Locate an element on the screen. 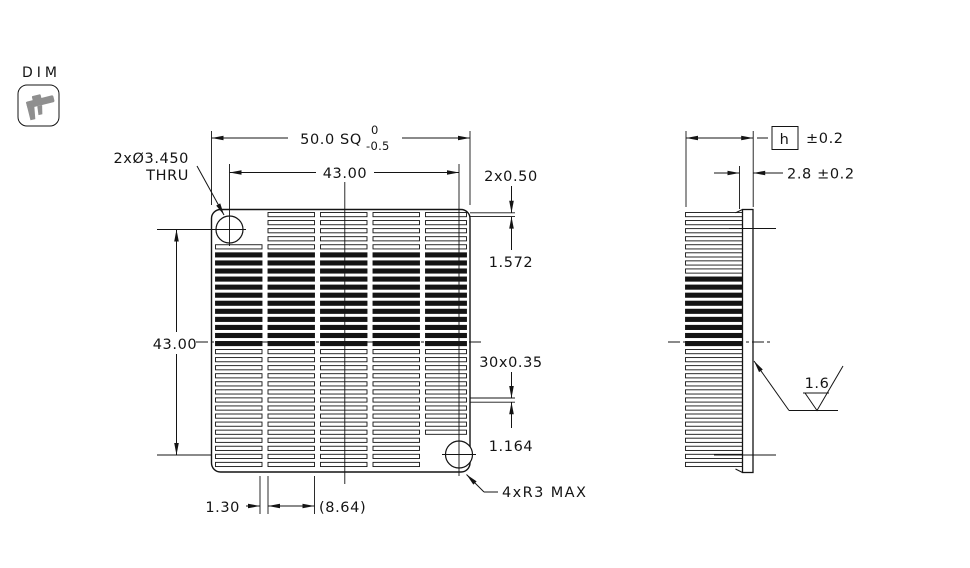  end-fin-width-text: 2x0.50 is located at coordinates (511, 177).